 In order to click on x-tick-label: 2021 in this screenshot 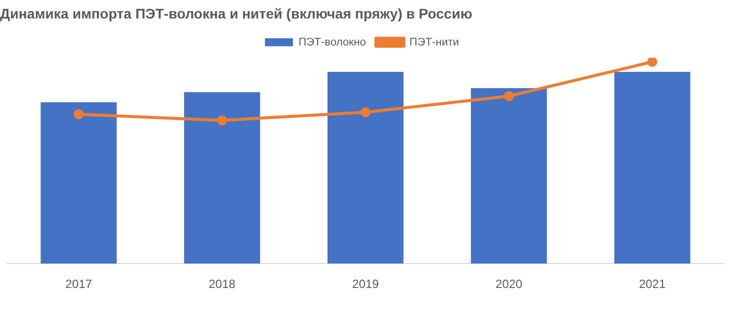, I will do `click(652, 284)`.